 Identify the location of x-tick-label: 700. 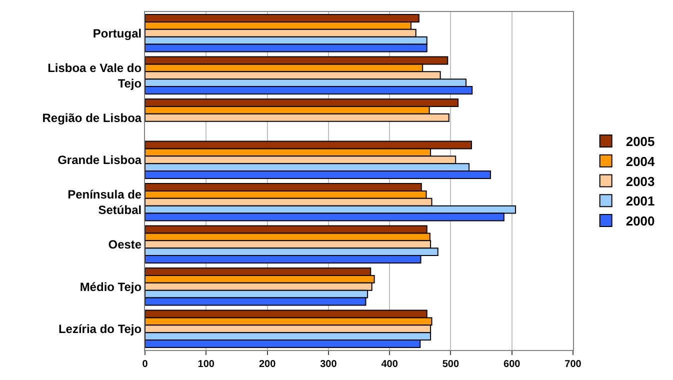
(573, 364).